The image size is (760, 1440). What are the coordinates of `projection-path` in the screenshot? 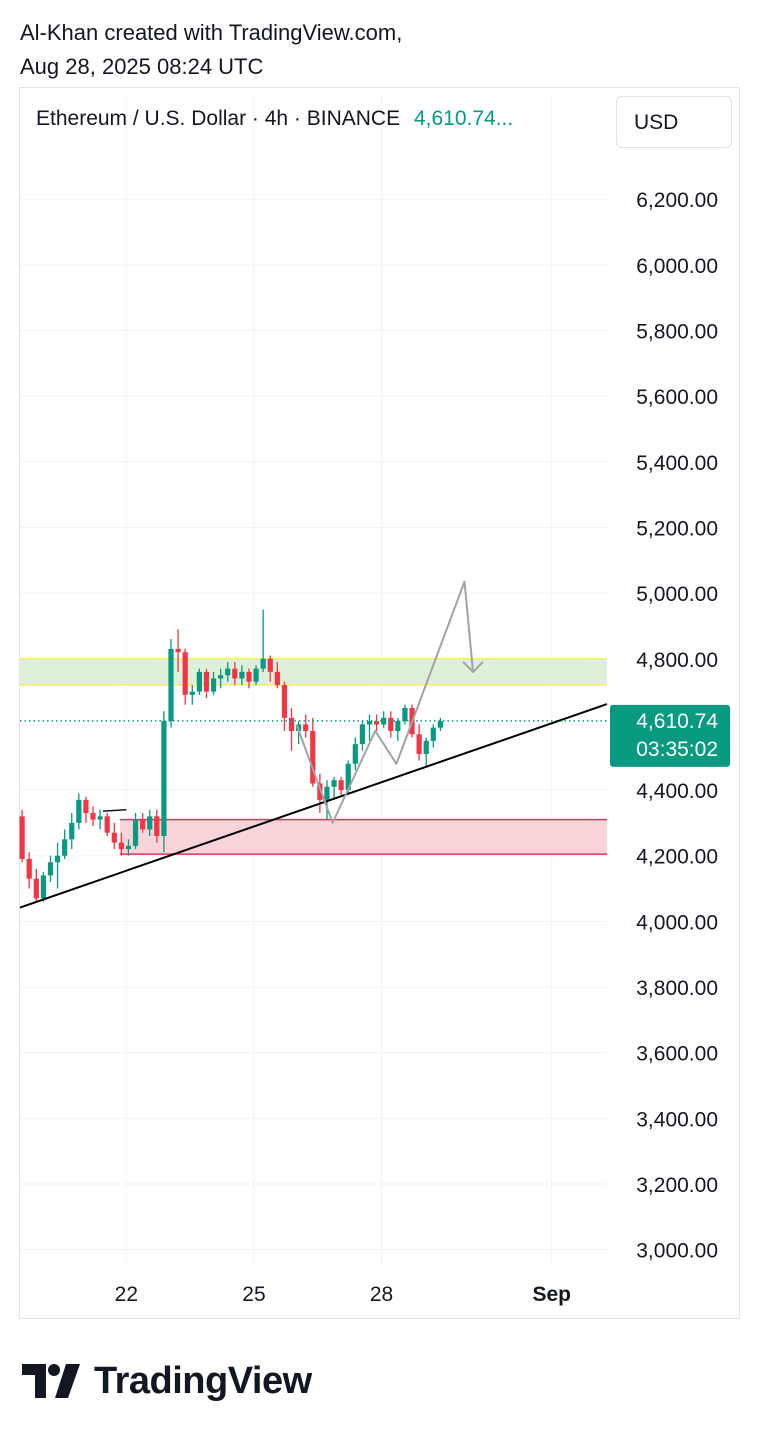 It's located at (385, 702).